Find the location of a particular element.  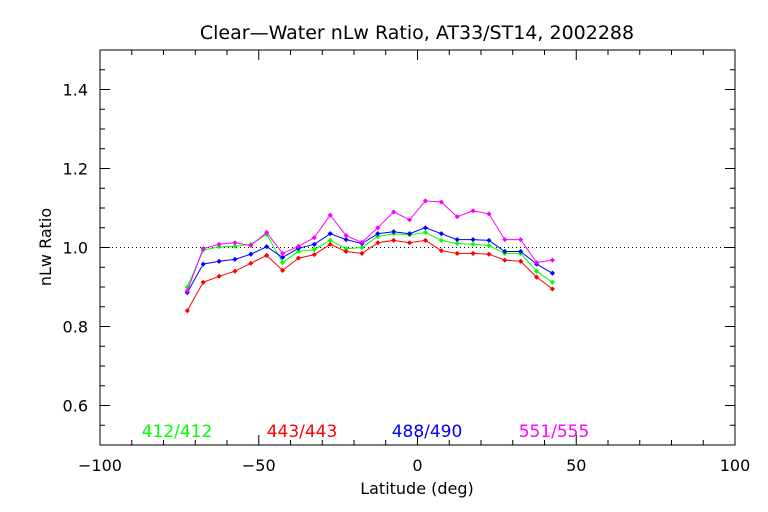

y-axis-label: nLw Ratio is located at coordinates (45, 247).